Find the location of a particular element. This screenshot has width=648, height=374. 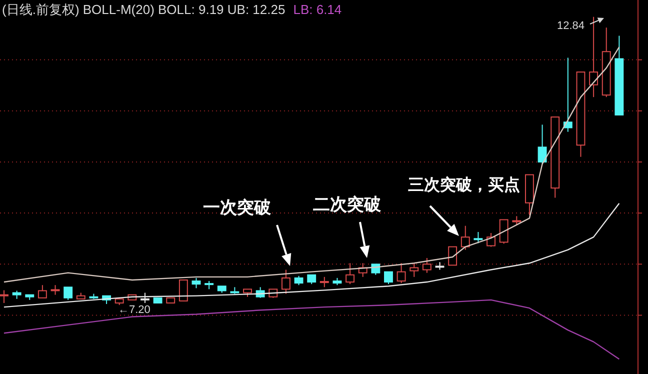

candlestick is located at coordinates (4, 297).